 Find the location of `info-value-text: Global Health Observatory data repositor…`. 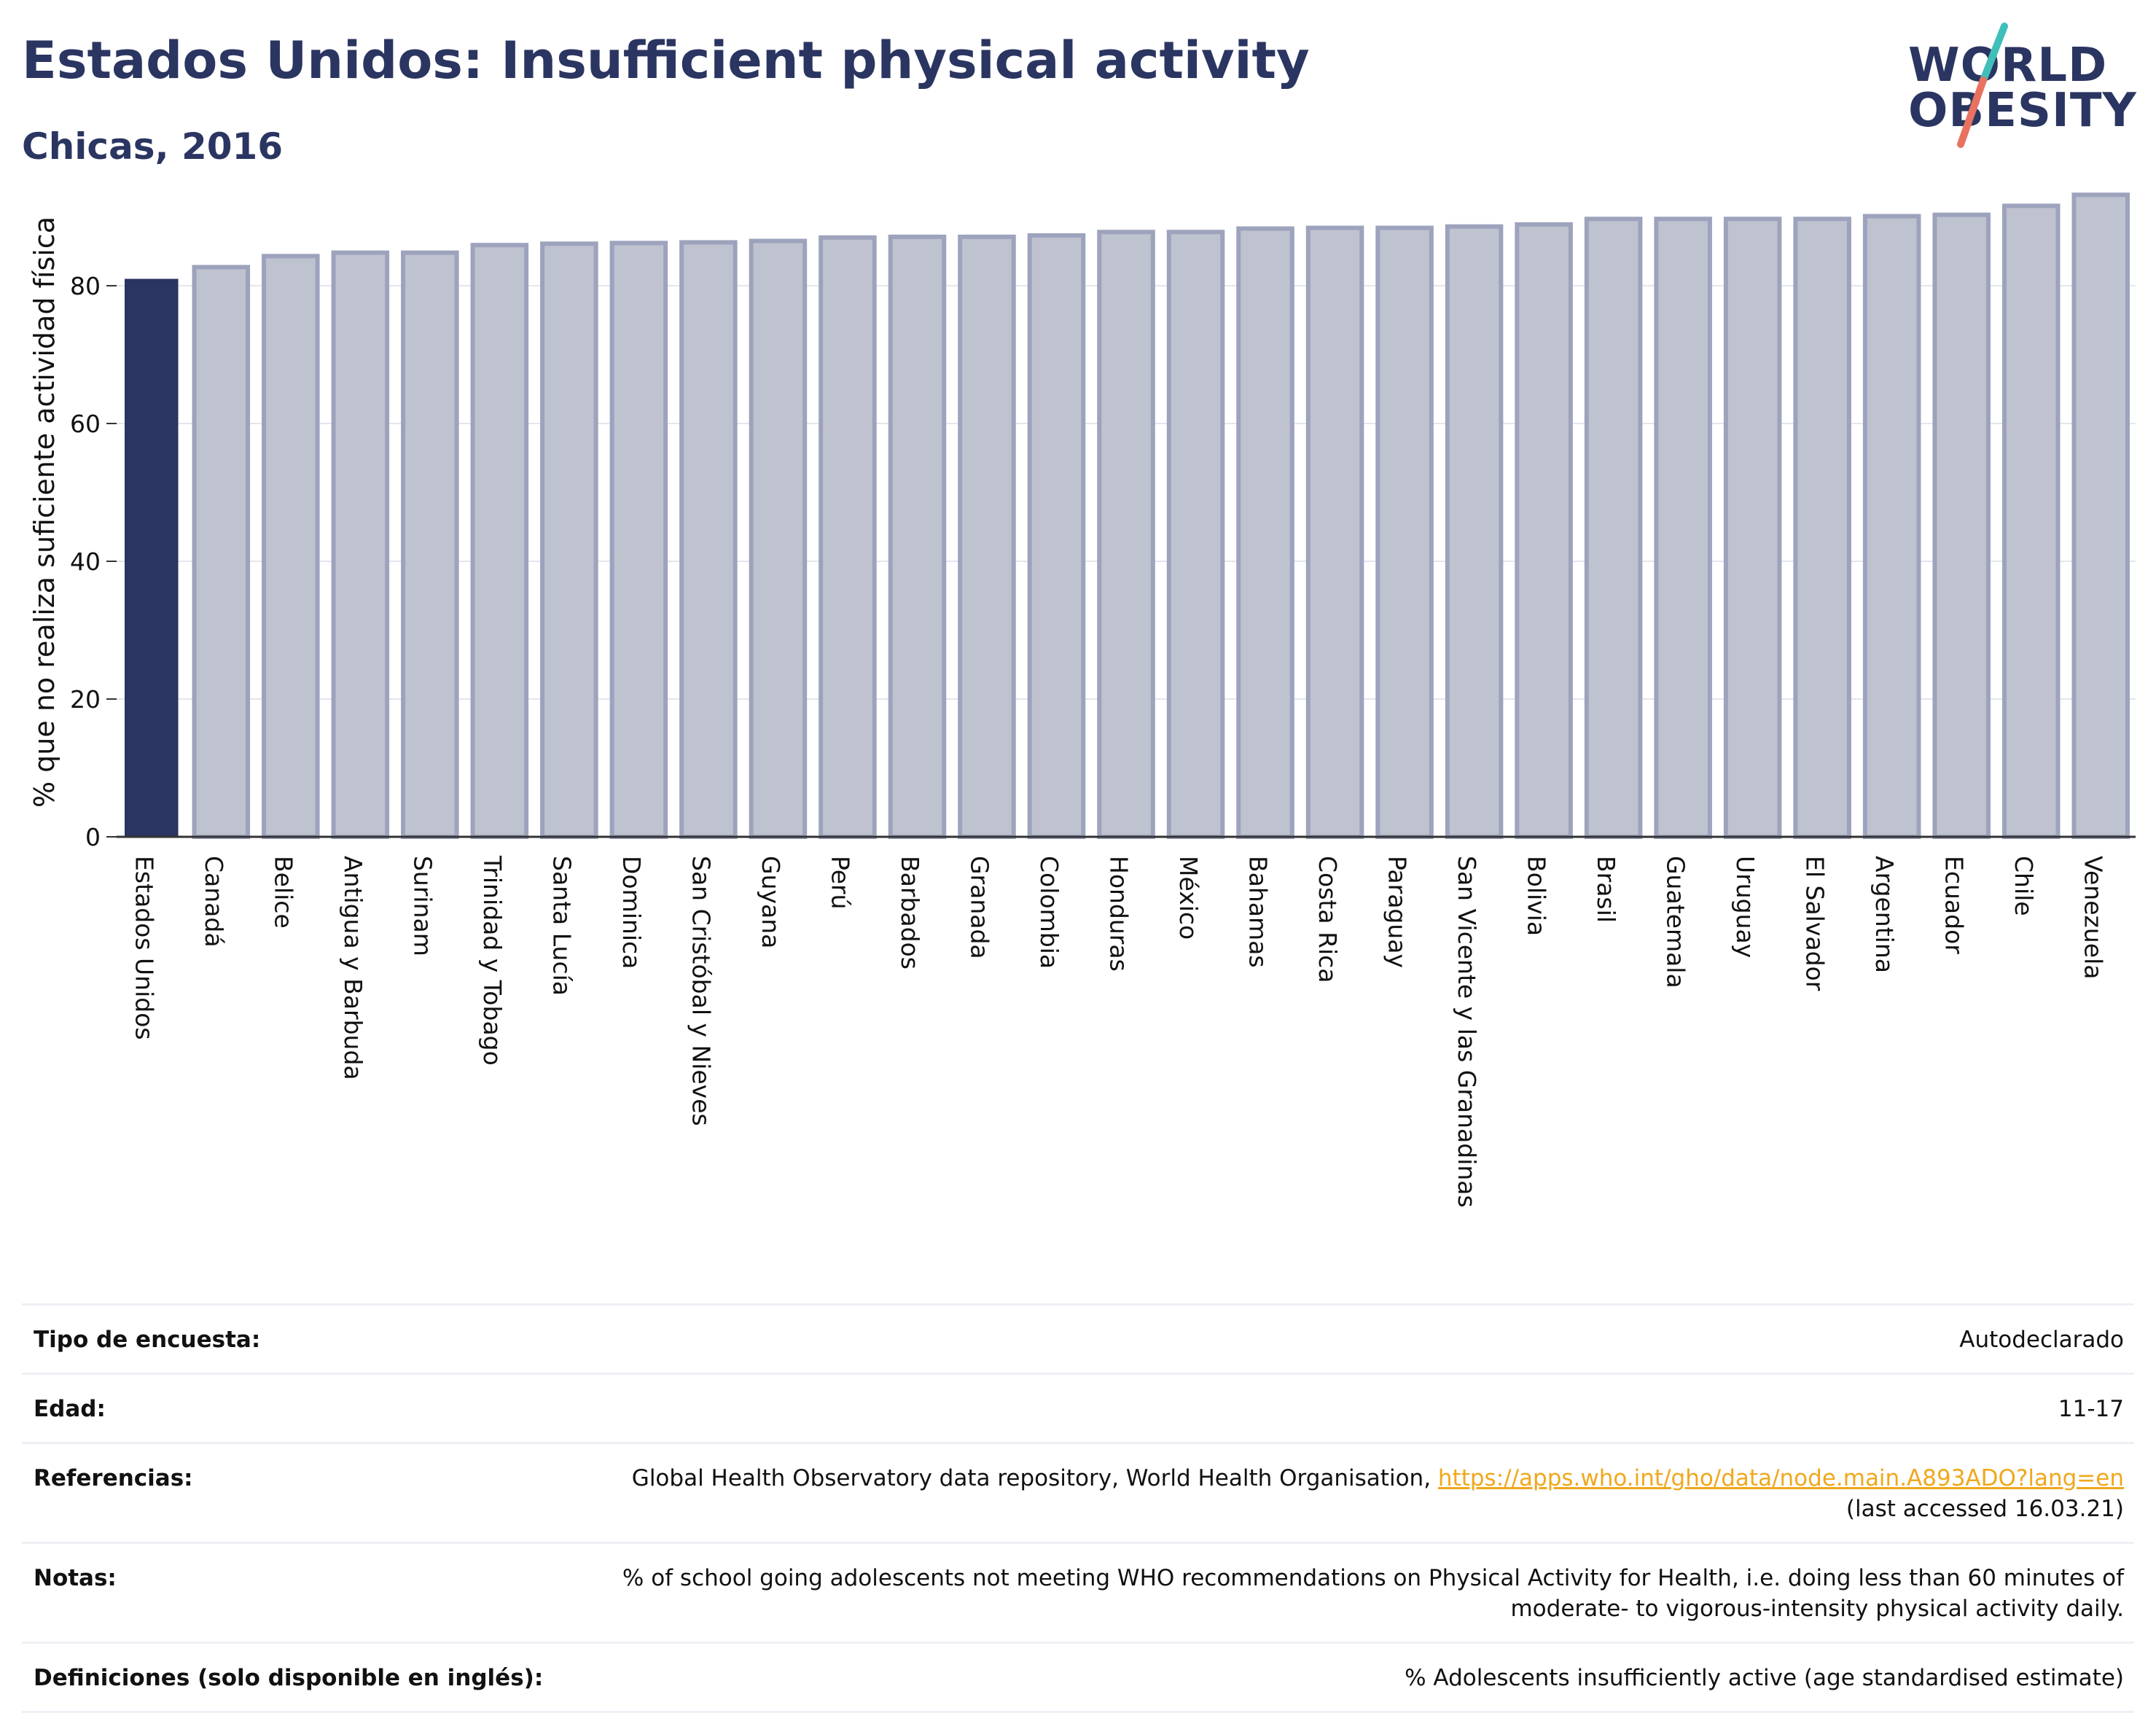

info-value-text: Global Health Observatory data repositor… is located at coordinates (1032, 1478).